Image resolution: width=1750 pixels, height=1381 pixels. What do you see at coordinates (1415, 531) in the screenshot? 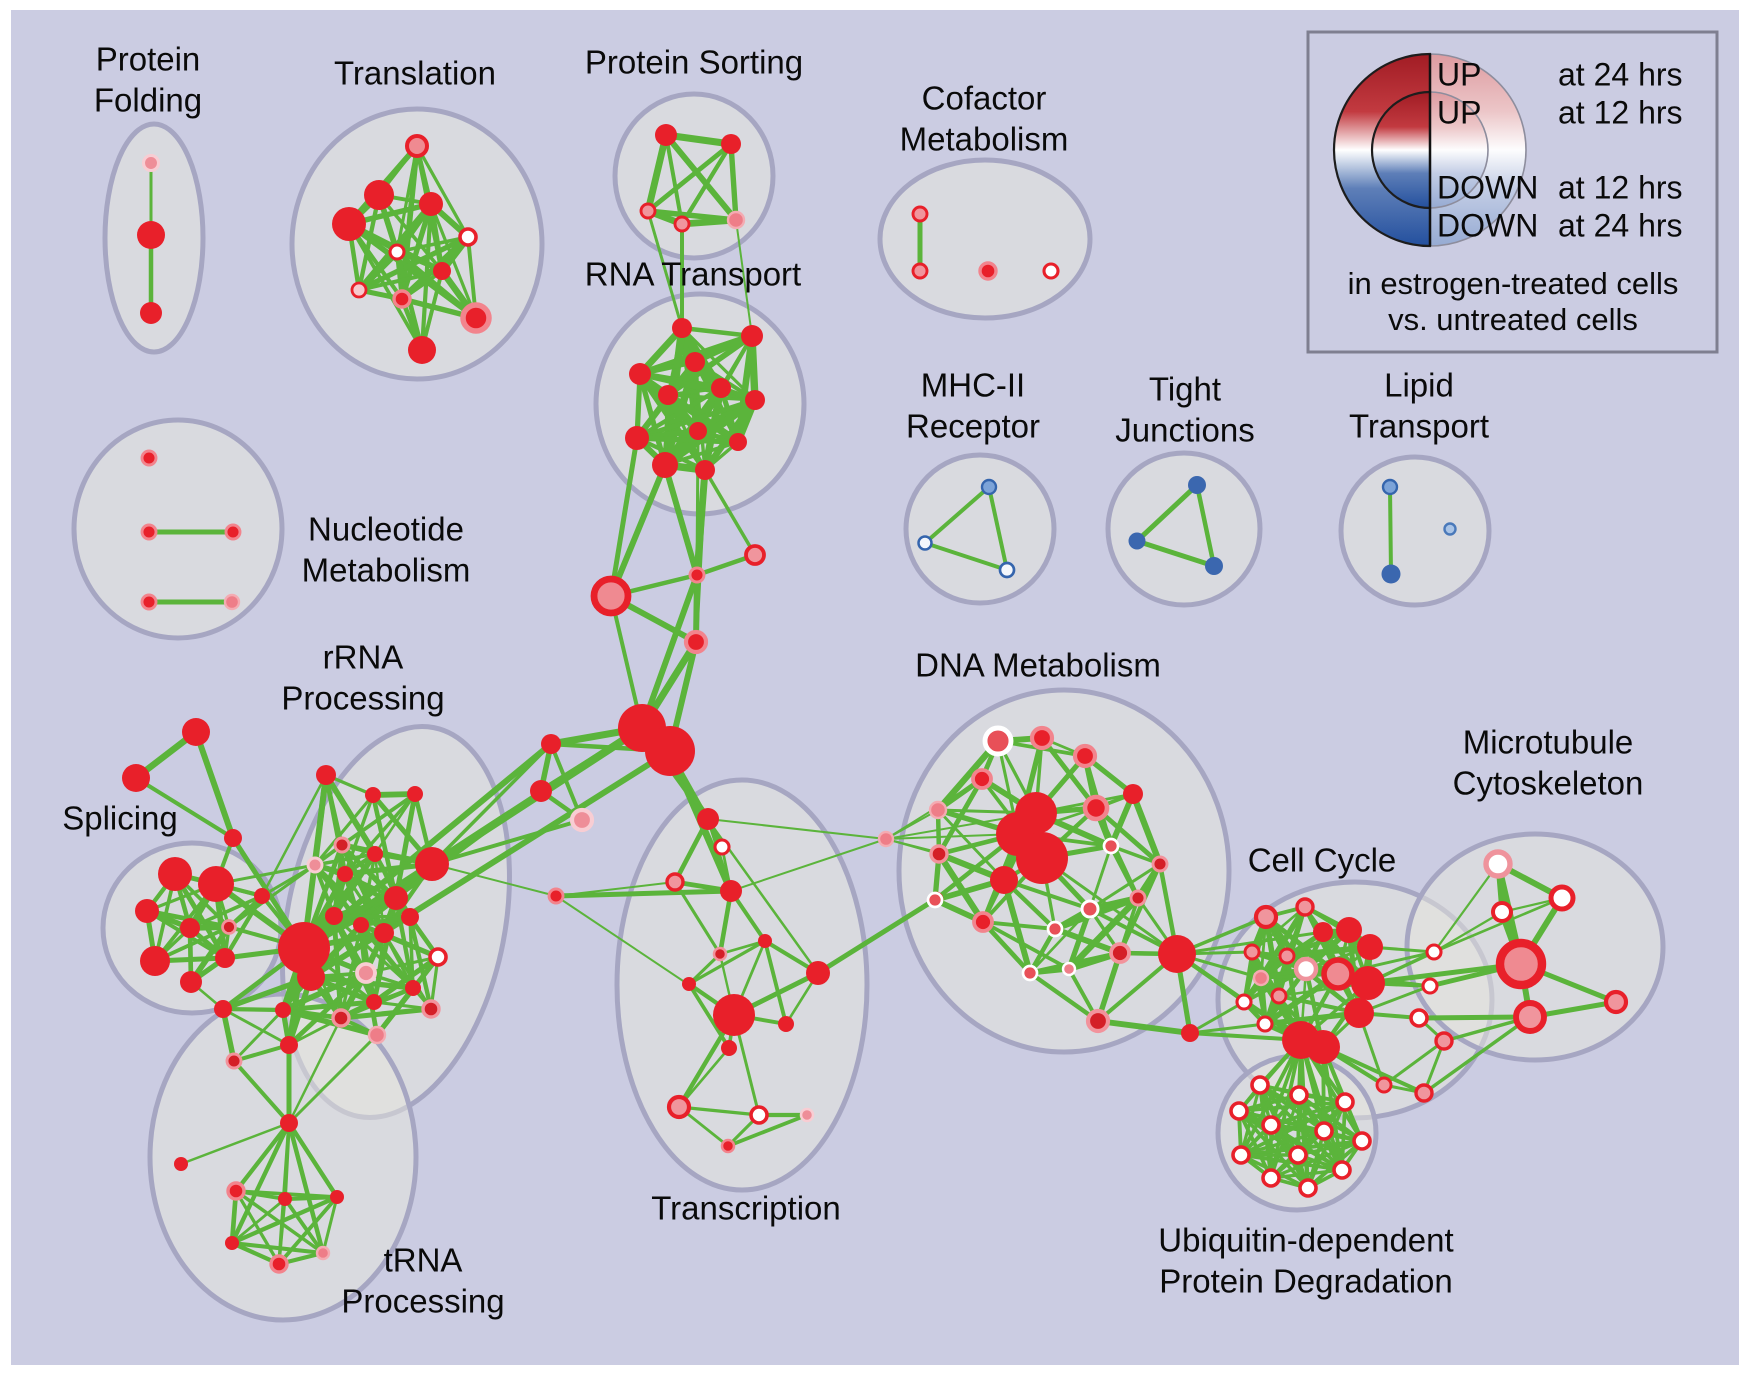
I see `cluster-ellipse-lipid-transport` at bounding box center [1415, 531].